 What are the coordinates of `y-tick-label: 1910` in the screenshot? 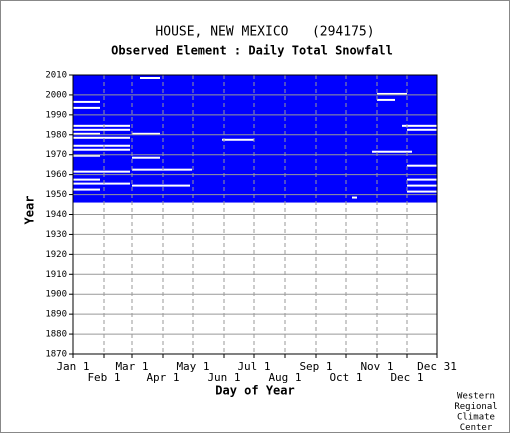 It's located at (56, 275).